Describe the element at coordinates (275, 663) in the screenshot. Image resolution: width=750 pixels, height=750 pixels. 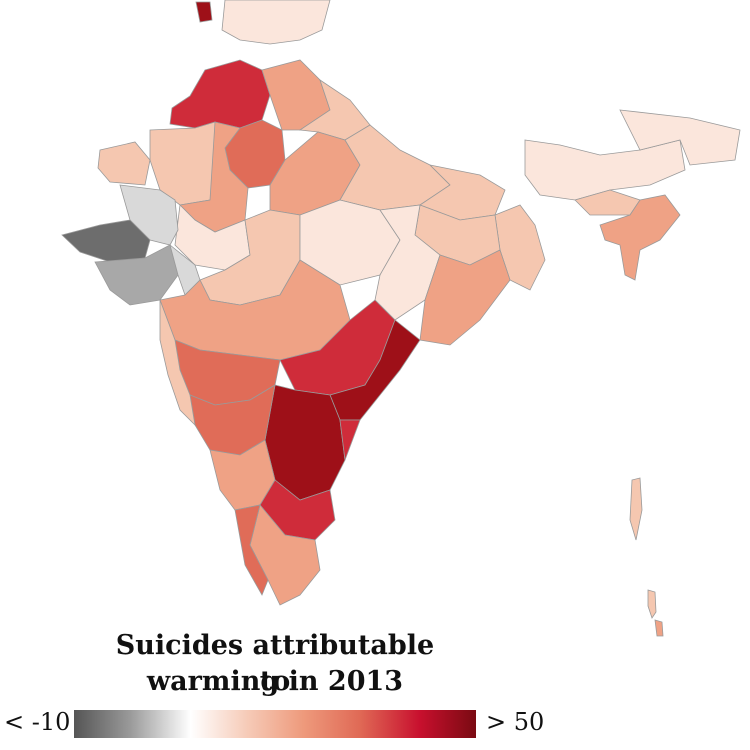
I see `legend-title-line-1: Suicides attributable to` at that location.